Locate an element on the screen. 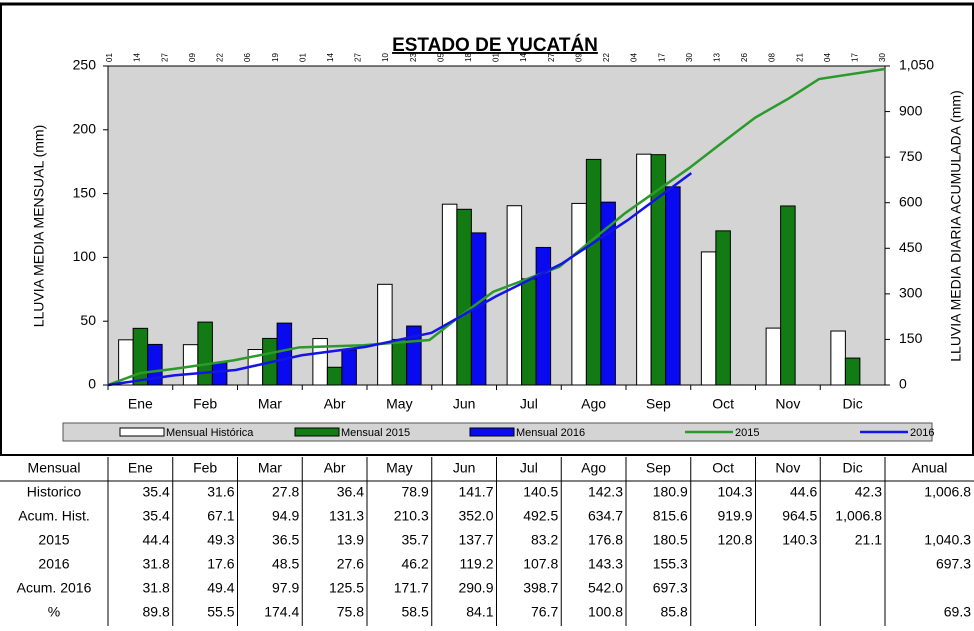 The width and height of the screenshot is (974, 631). y2-tick-label: 1,050 is located at coordinates (916, 65).